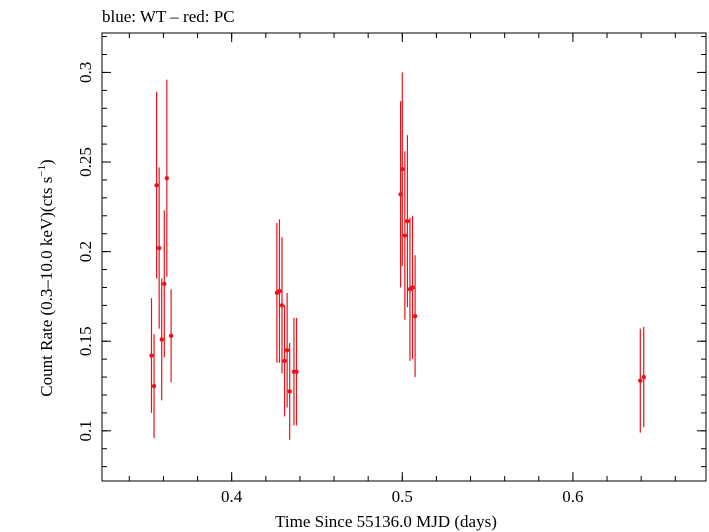 This screenshot has height=532, width=709. Describe the element at coordinates (572, 496) in the screenshot. I see `x-tick-label: 0.6` at that location.